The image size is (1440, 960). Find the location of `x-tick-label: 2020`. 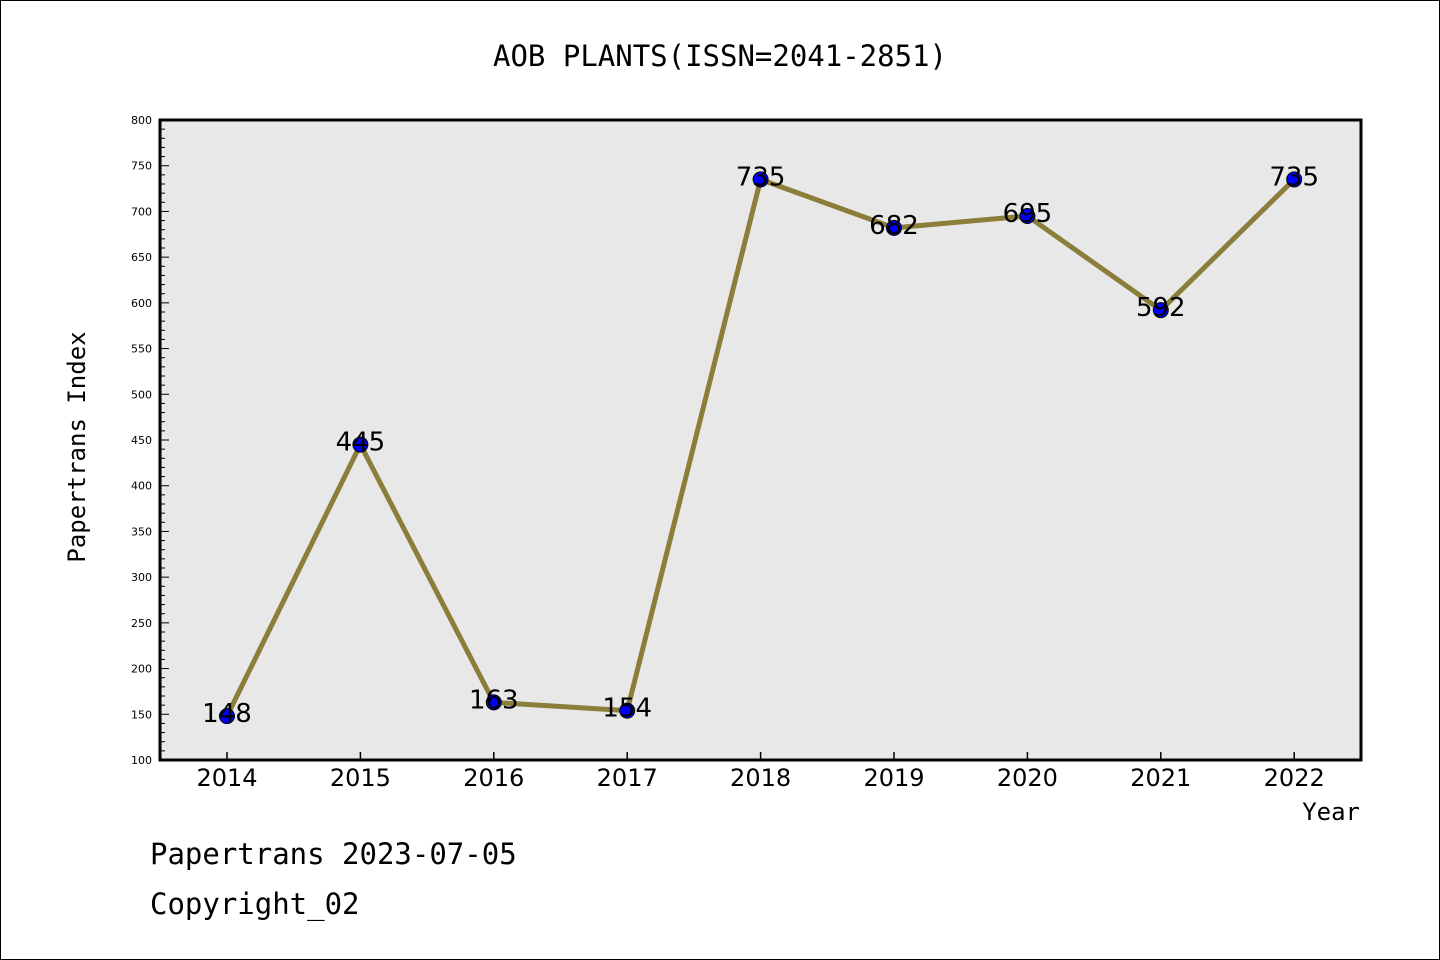

x-tick-label: 2020 is located at coordinates (1027, 778).